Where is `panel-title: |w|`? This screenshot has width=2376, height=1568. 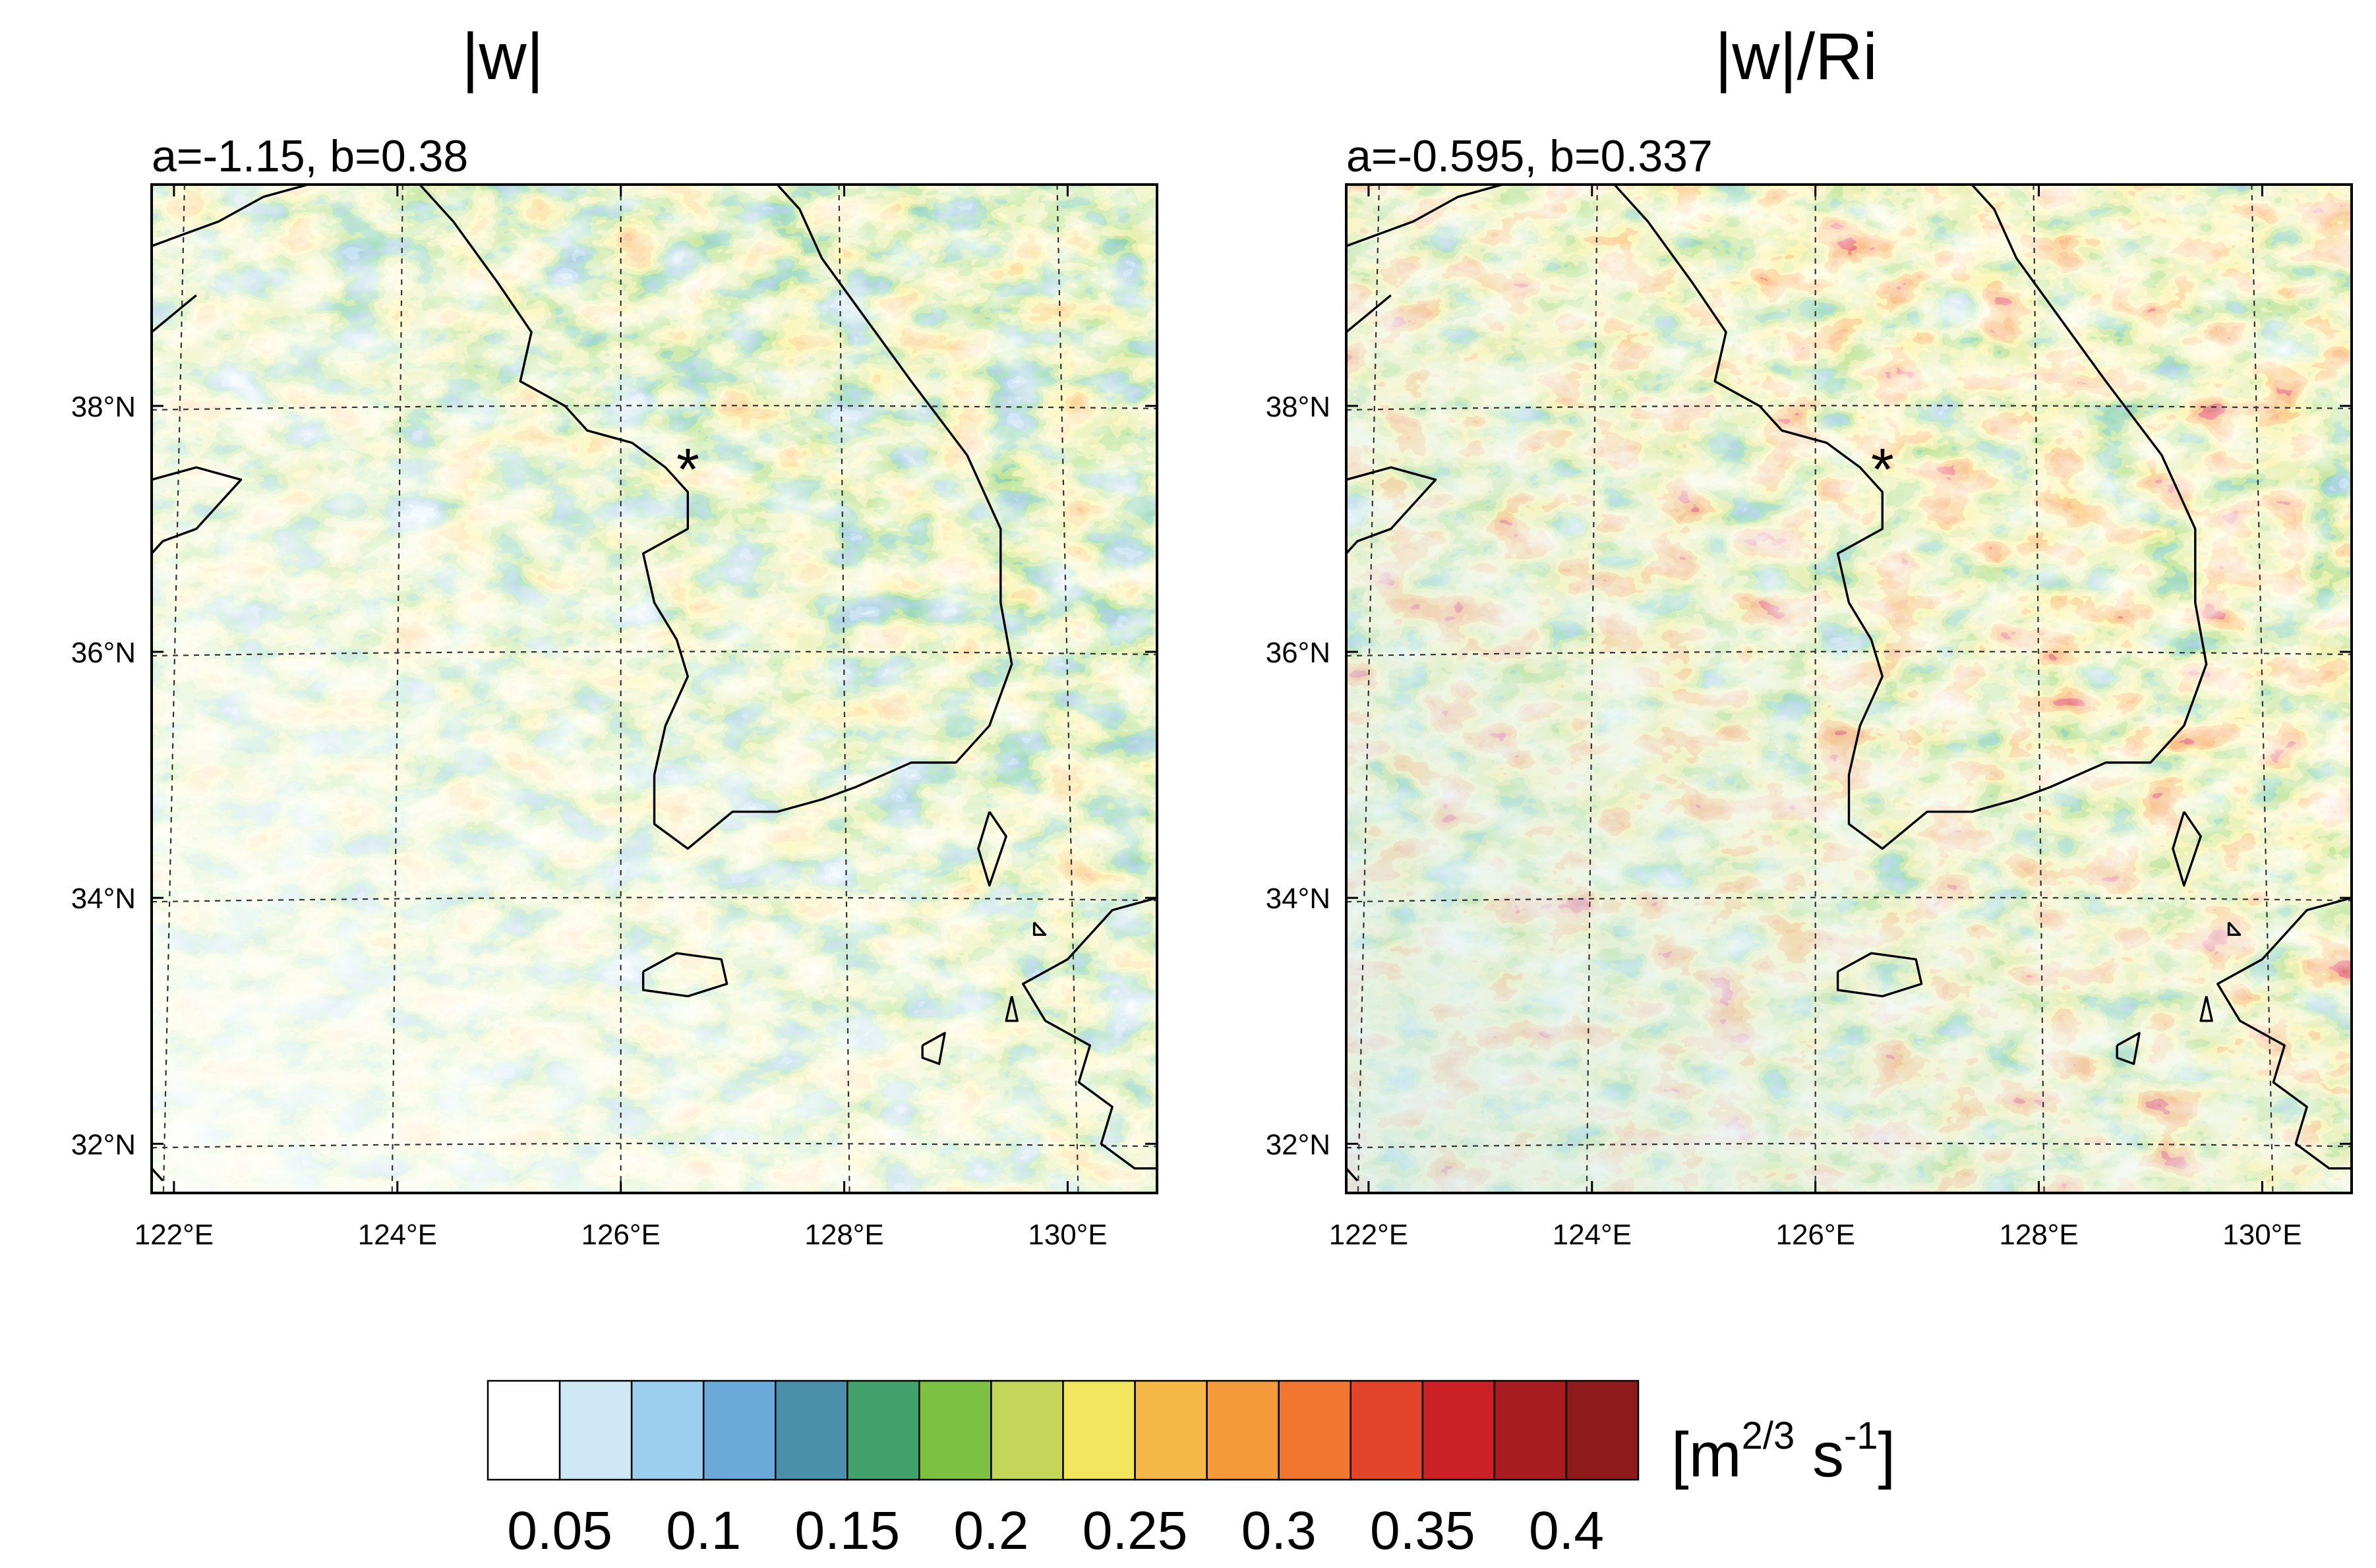
panel-title: |w| is located at coordinates (502, 57).